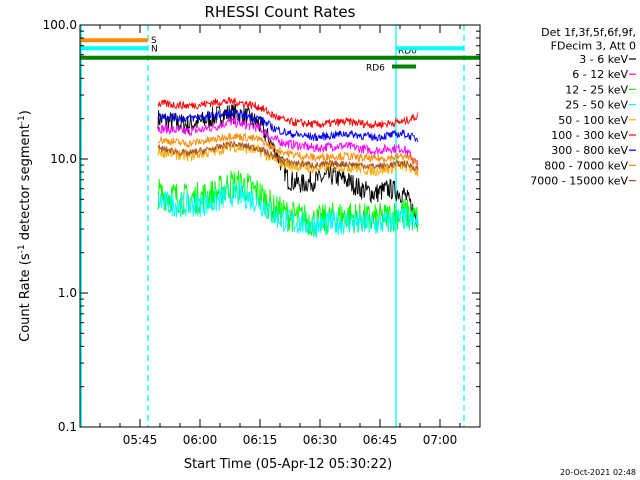  I want to click on legend-label-3: 25 - 50 keV, so click(596, 105).